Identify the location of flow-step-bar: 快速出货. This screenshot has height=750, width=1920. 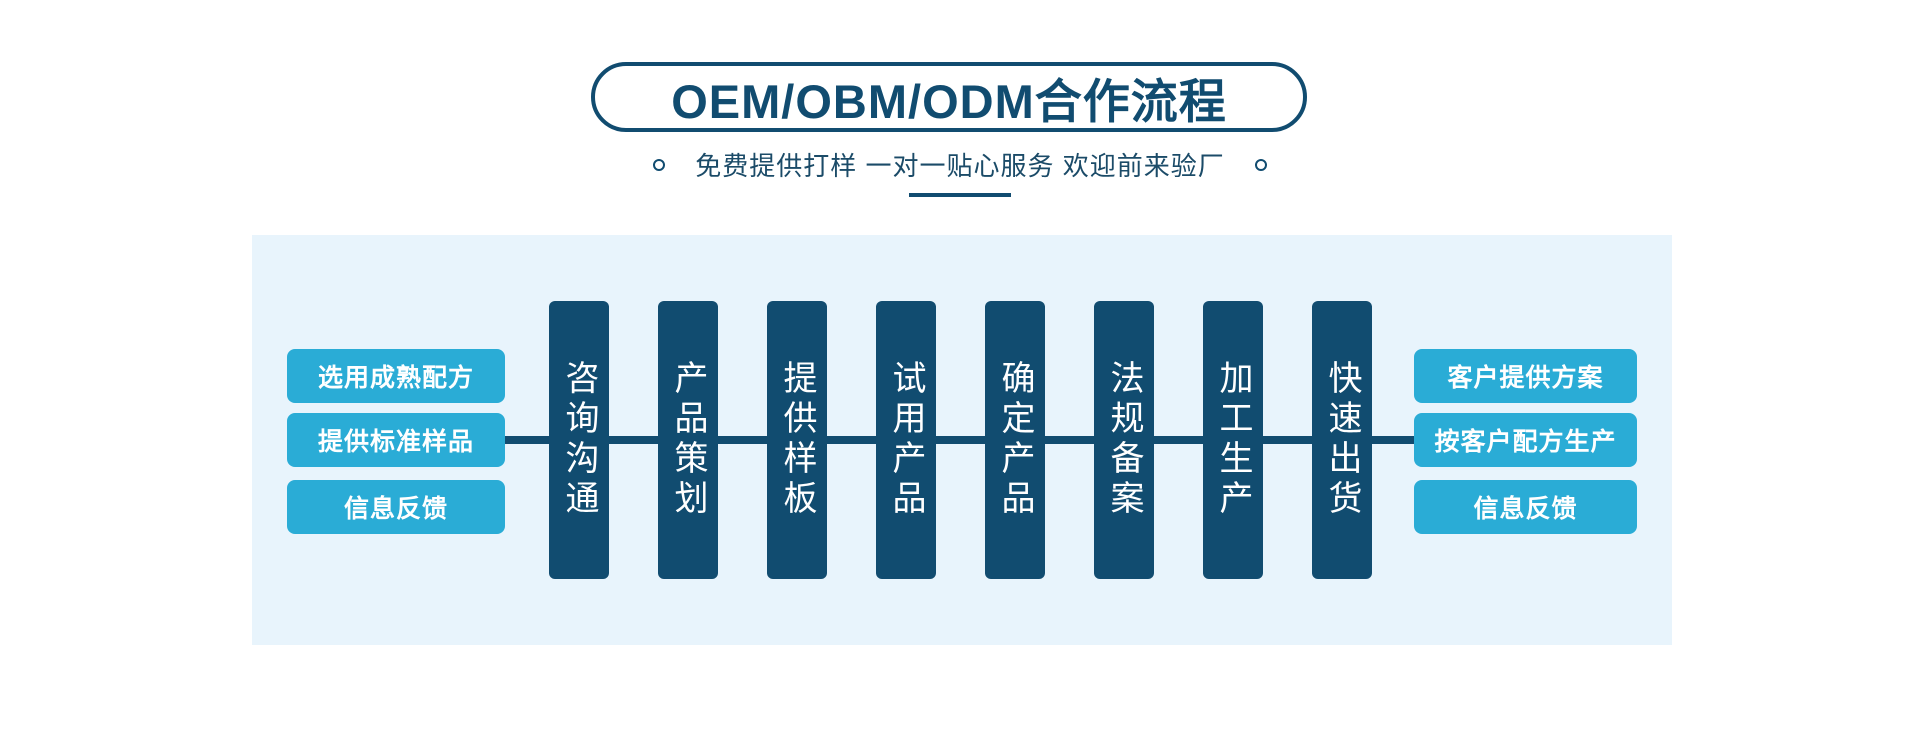
(1342, 440).